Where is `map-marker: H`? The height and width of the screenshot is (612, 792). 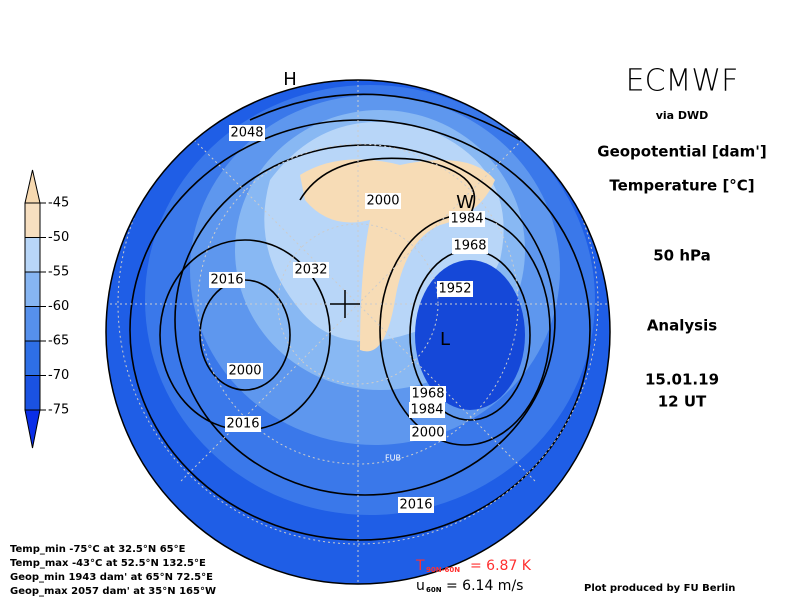 map-marker: H is located at coordinates (290, 79).